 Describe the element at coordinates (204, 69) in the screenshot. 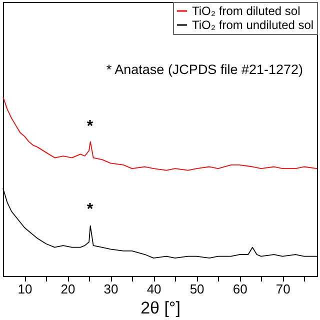

I see `text: * Anatase (JCPDS file #21-1272)` at that location.